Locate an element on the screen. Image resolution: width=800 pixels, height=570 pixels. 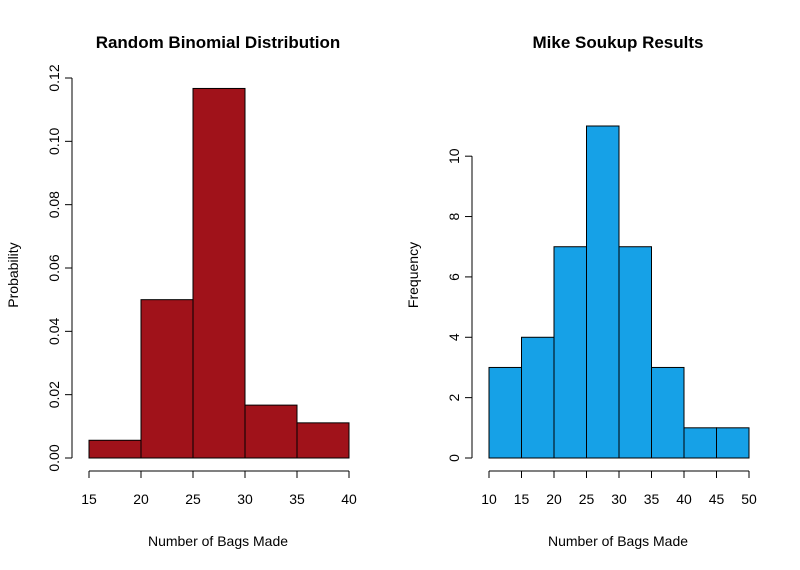
chart-right-y-tick-label: 4 is located at coordinates (454, 337).